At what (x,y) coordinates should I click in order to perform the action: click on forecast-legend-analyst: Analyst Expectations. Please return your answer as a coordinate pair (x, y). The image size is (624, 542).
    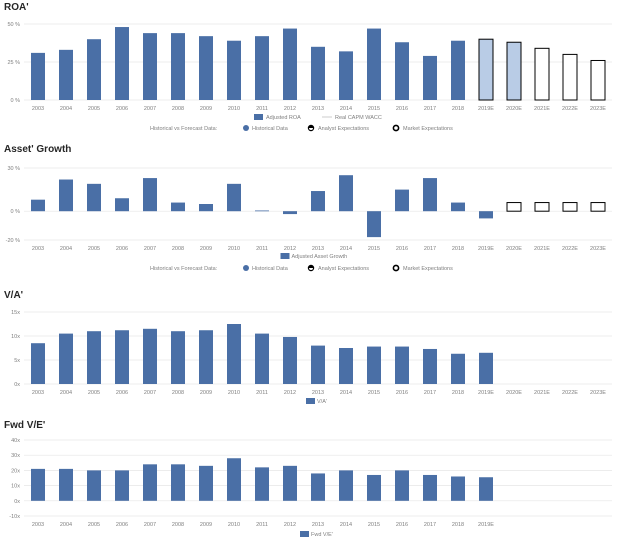
    Looking at the image, I should click on (343, 269).